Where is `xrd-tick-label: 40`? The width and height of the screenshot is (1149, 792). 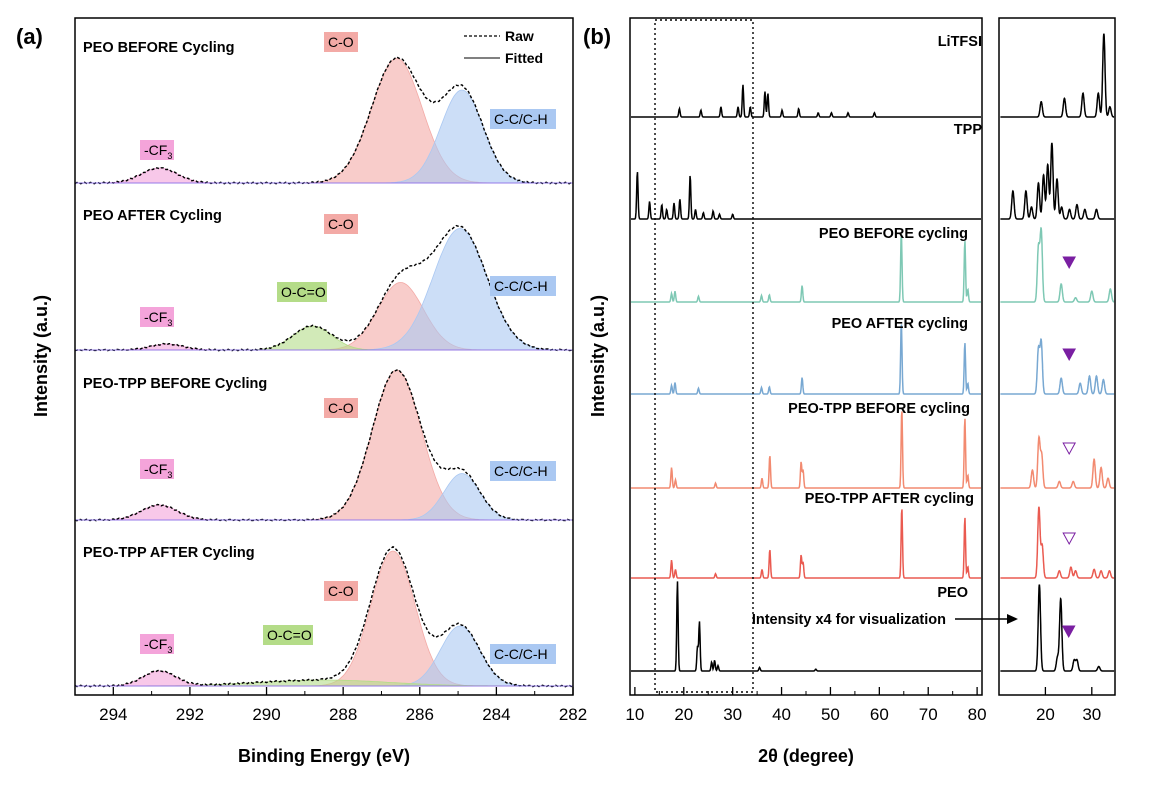 xrd-tick-label: 40 is located at coordinates (781, 714).